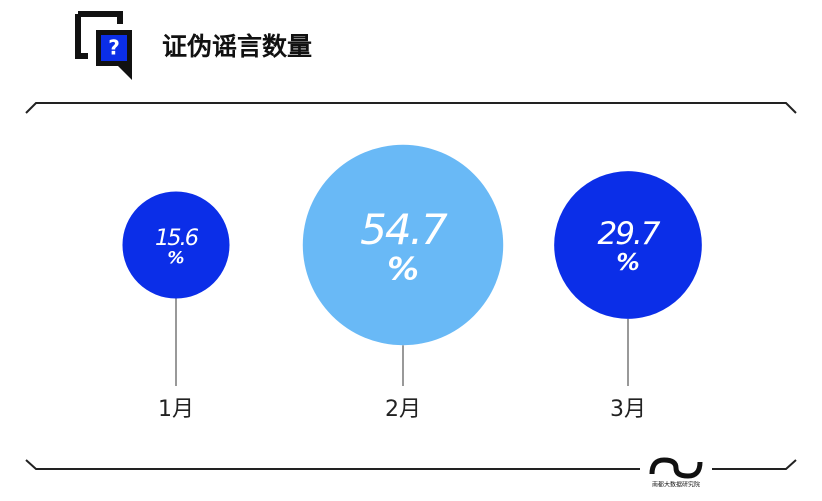 The width and height of the screenshot is (822, 501). I want to click on value-label: 15.6, so click(177, 238).